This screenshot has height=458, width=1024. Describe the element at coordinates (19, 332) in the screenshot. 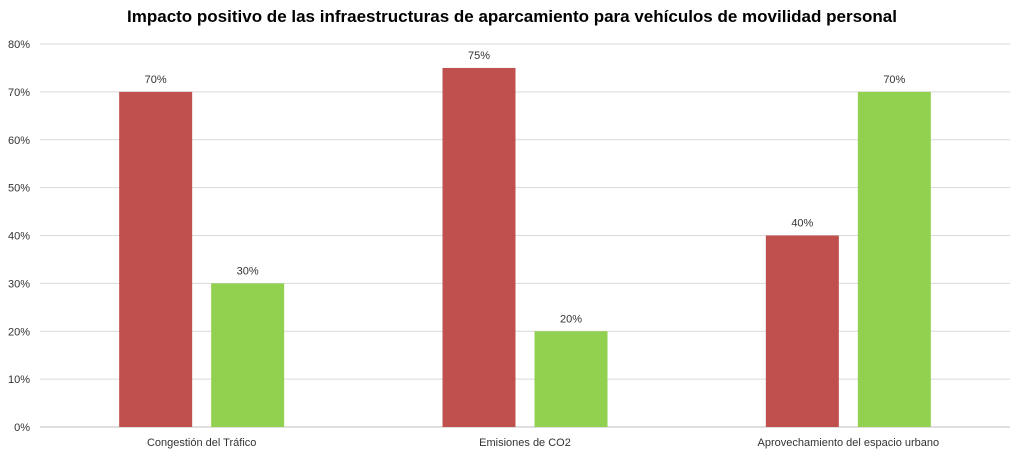

I see `y-tick-label: 20%` at that location.